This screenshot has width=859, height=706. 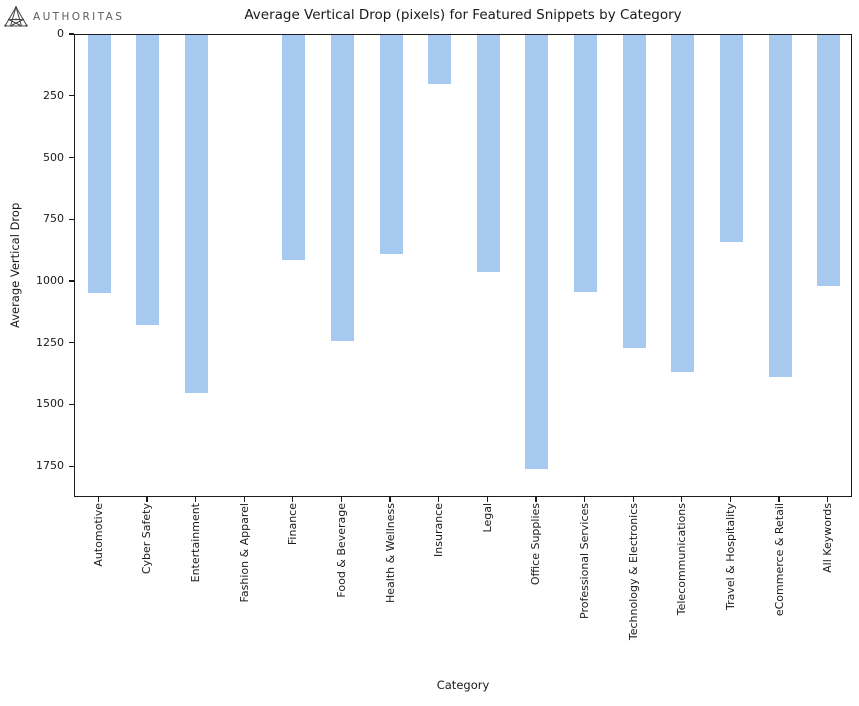 What do you see at coordinates (391, 144) in the screenshot?
I see `bar-health-wellness` at bounding box center [391, 144].